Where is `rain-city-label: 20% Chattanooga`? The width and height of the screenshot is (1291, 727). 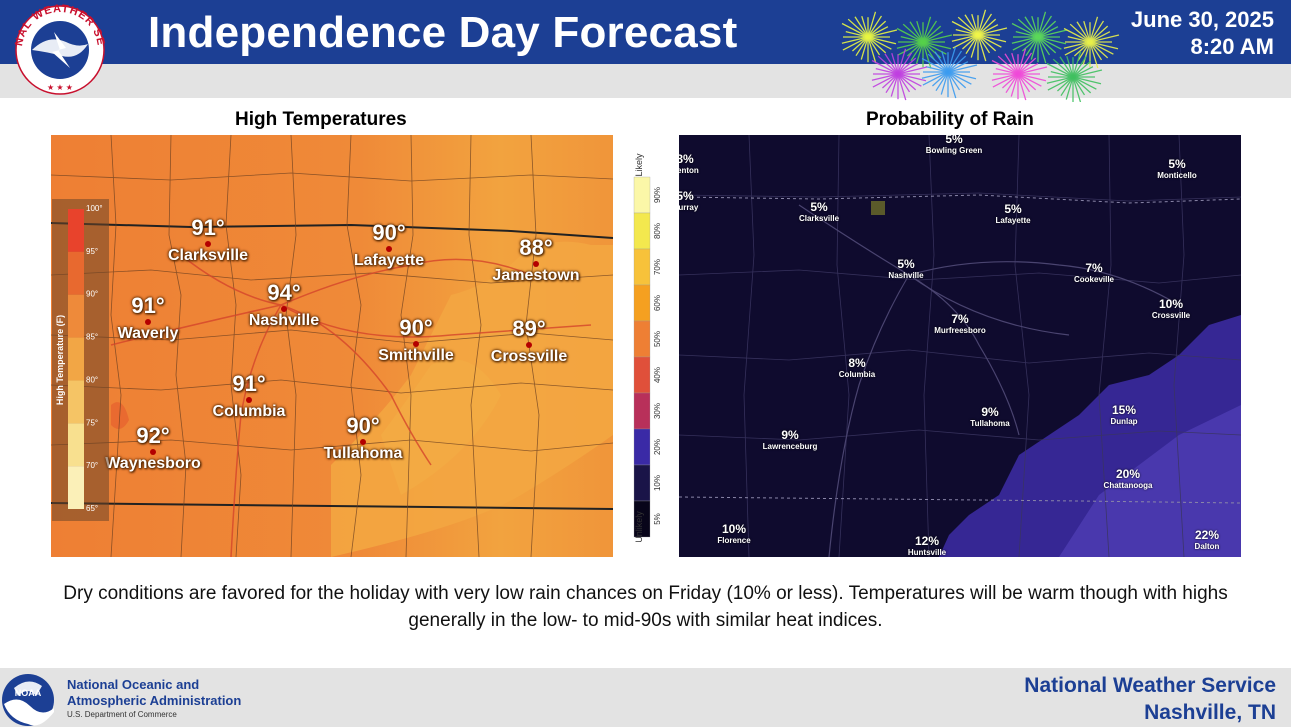 rain-city-label: 20% Chattanooga is located at coordinates (1128, 479).